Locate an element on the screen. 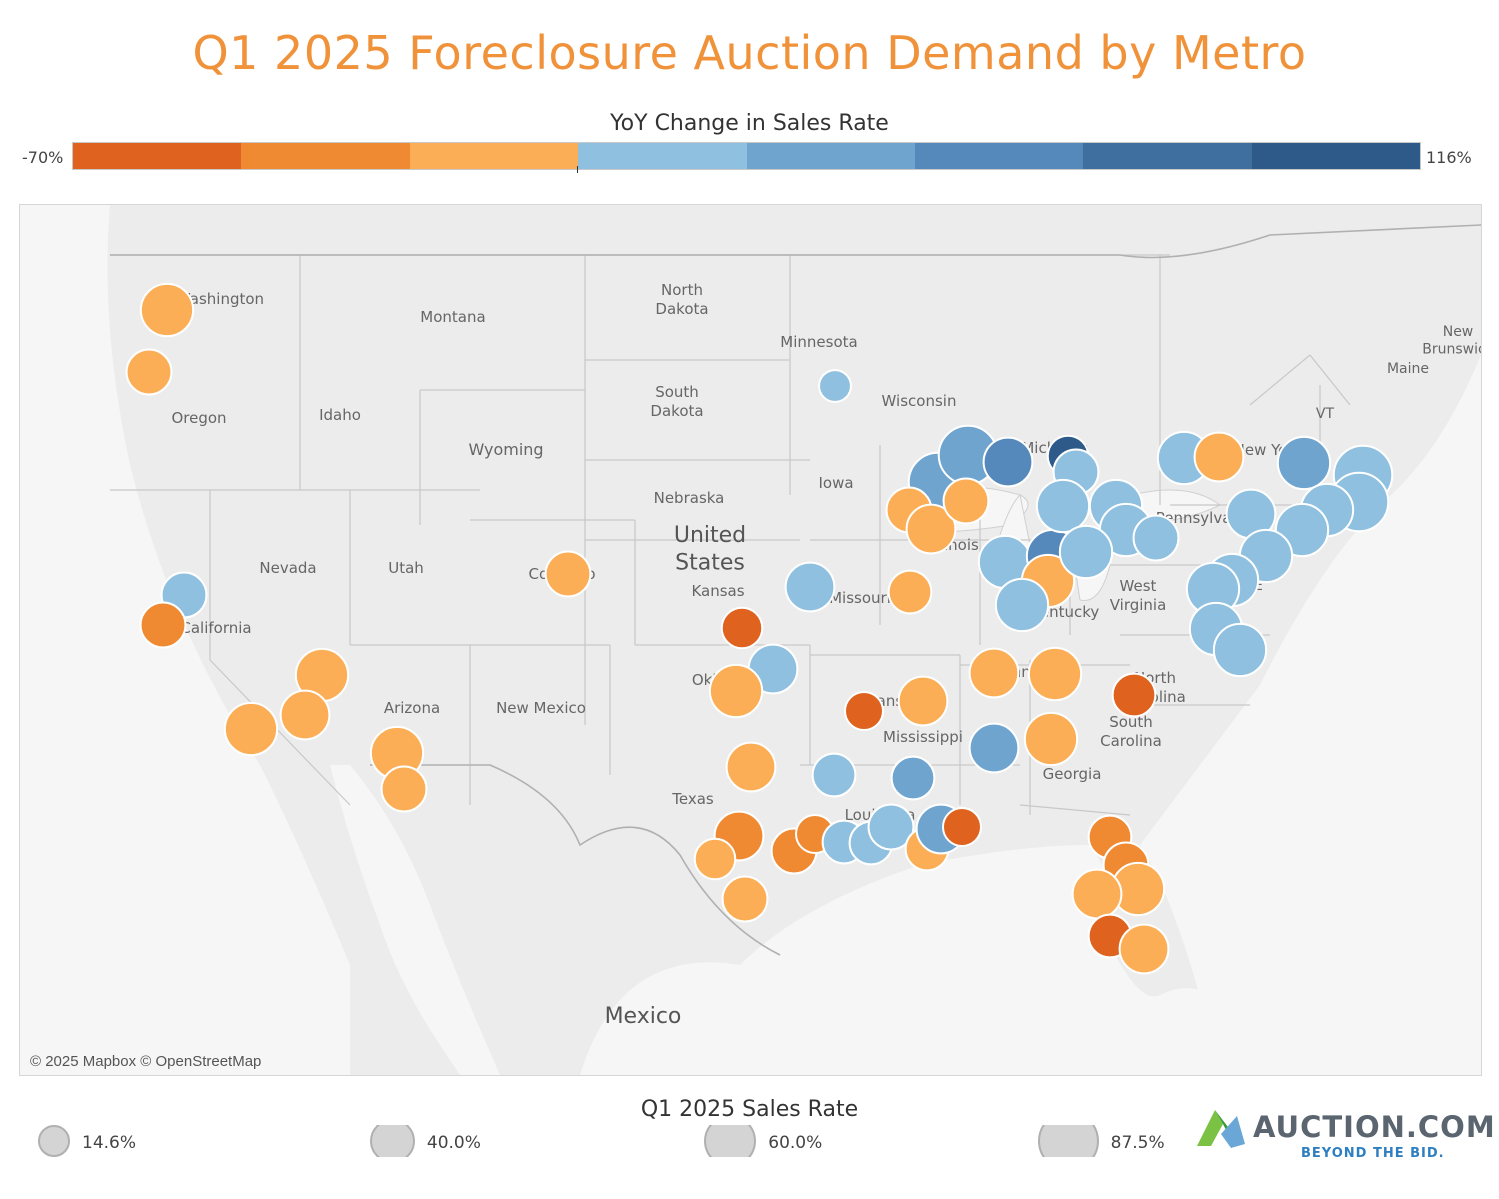 This screenshot has width=1499, height=1199. map-label: Georgia is located at coordinates (1072, 774).